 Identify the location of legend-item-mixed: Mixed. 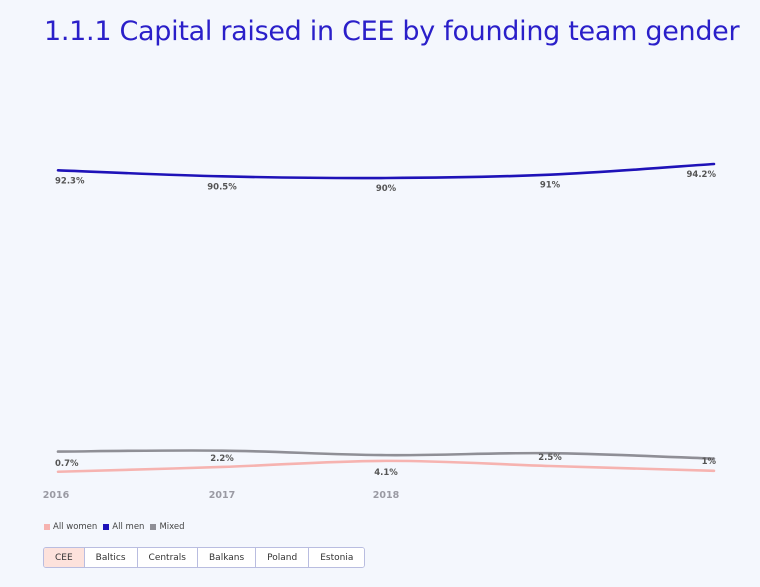
(167, 527).